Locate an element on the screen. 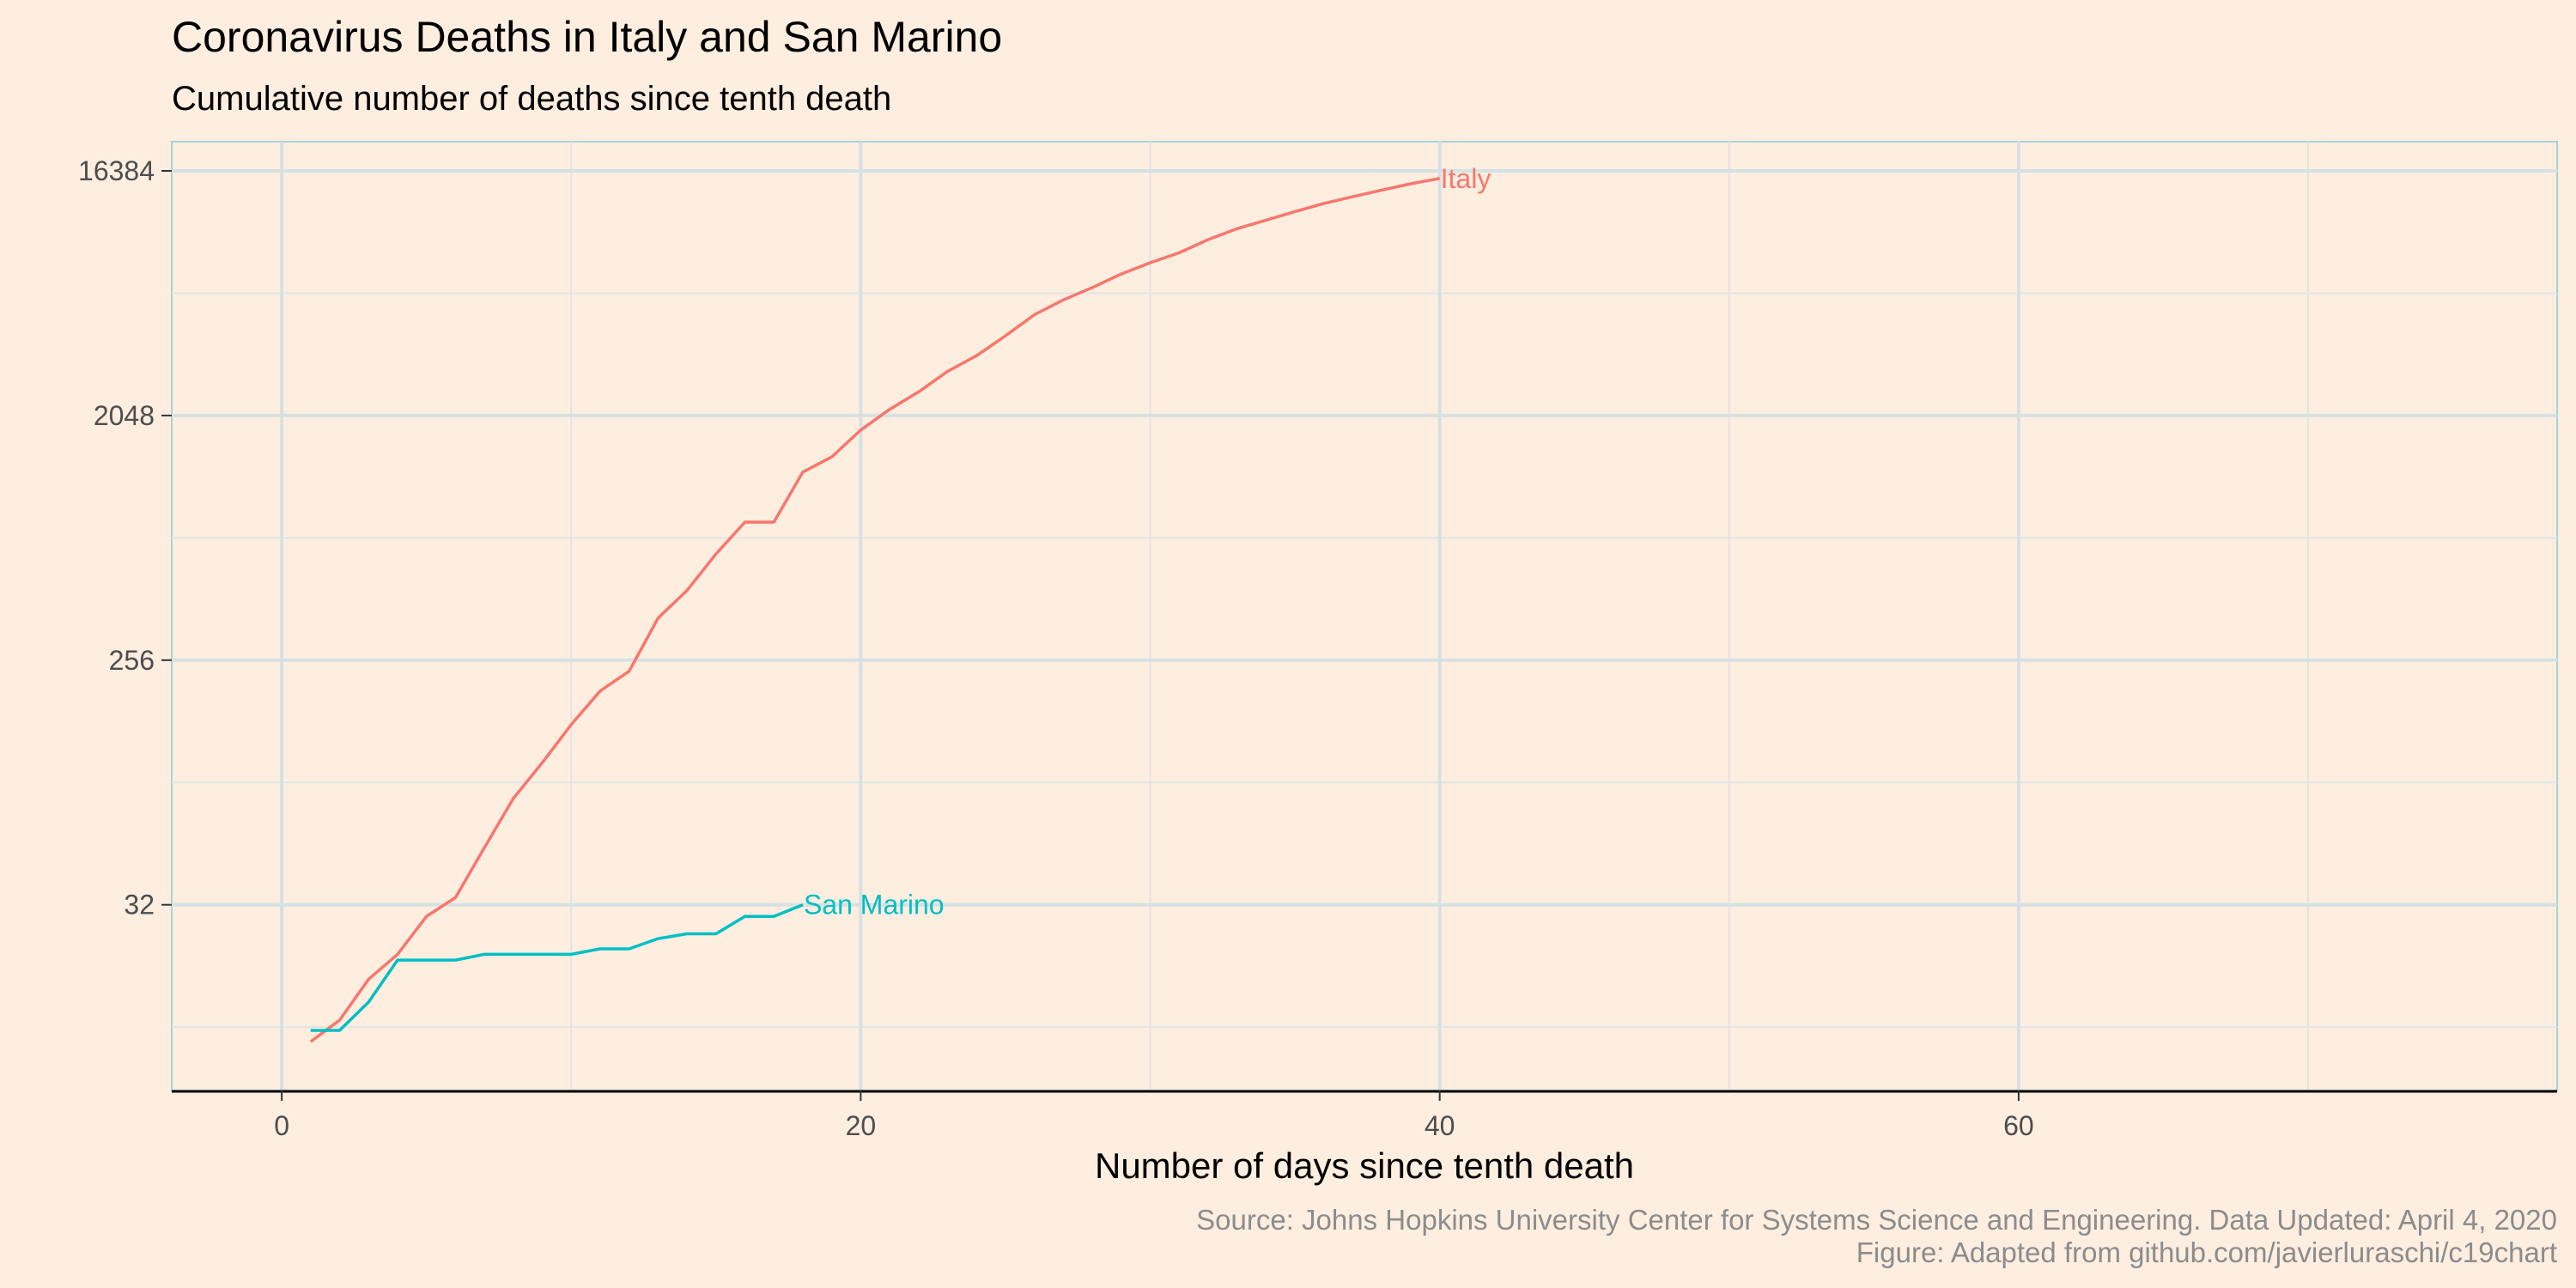 The image size is (2576, 1288). y-tick-label: 16384 is located at coordinates (117, 170).